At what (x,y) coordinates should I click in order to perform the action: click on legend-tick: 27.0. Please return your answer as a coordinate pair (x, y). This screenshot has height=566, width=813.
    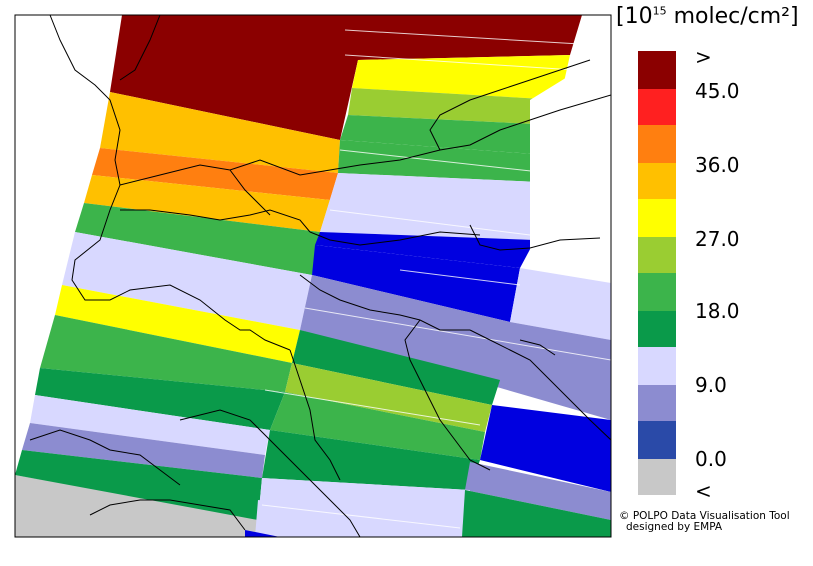
    Looking at the image, I should click on (717, 239).